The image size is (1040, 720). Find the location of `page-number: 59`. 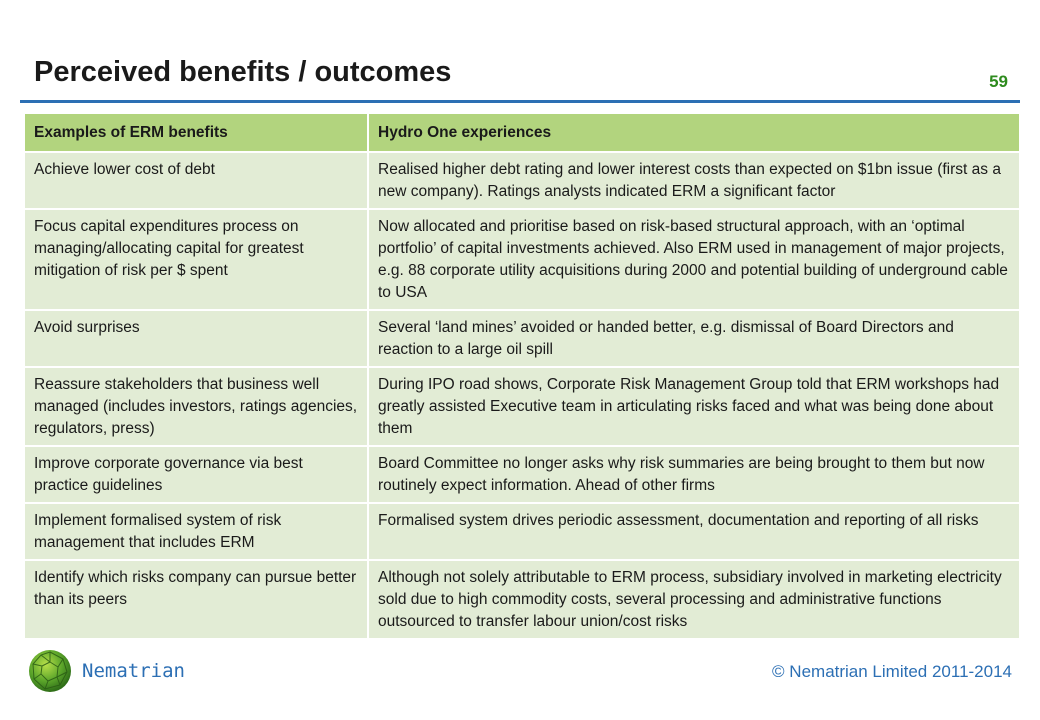

page-number: 59 is located at coordinates (998, 81).